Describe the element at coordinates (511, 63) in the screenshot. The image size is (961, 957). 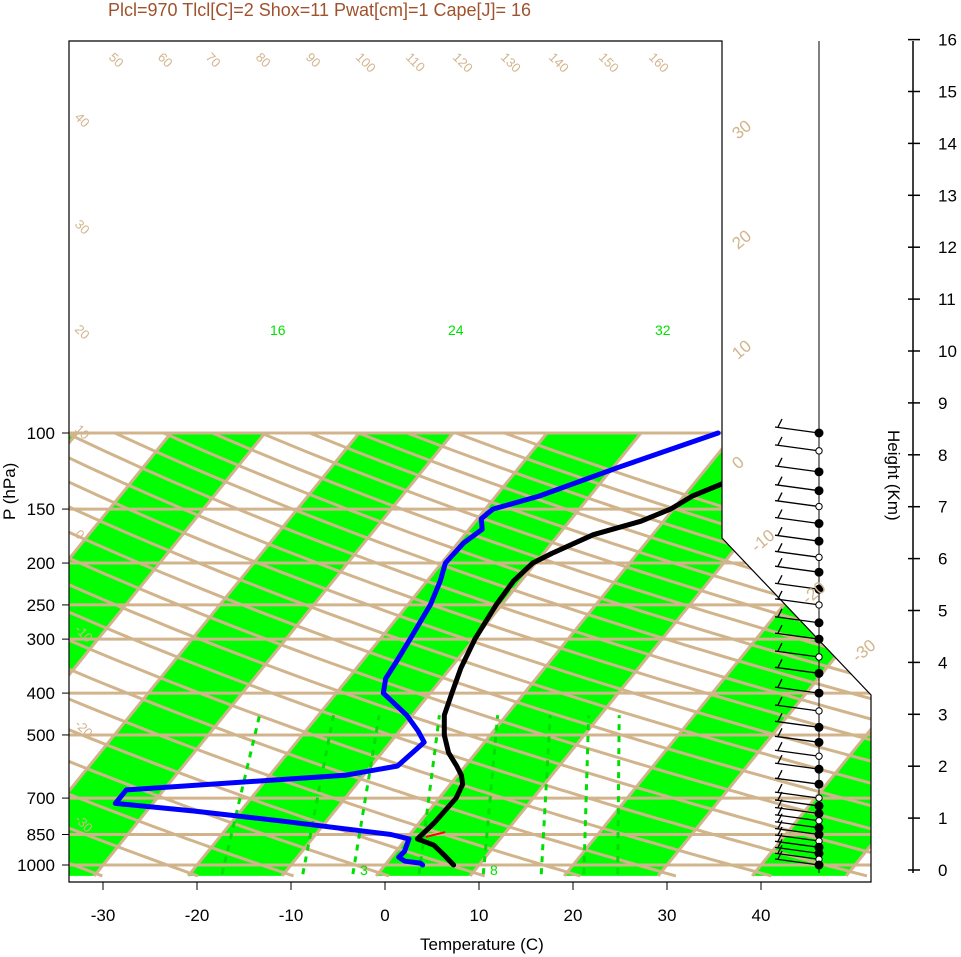
I see `isotherm-label: 130` at that location.